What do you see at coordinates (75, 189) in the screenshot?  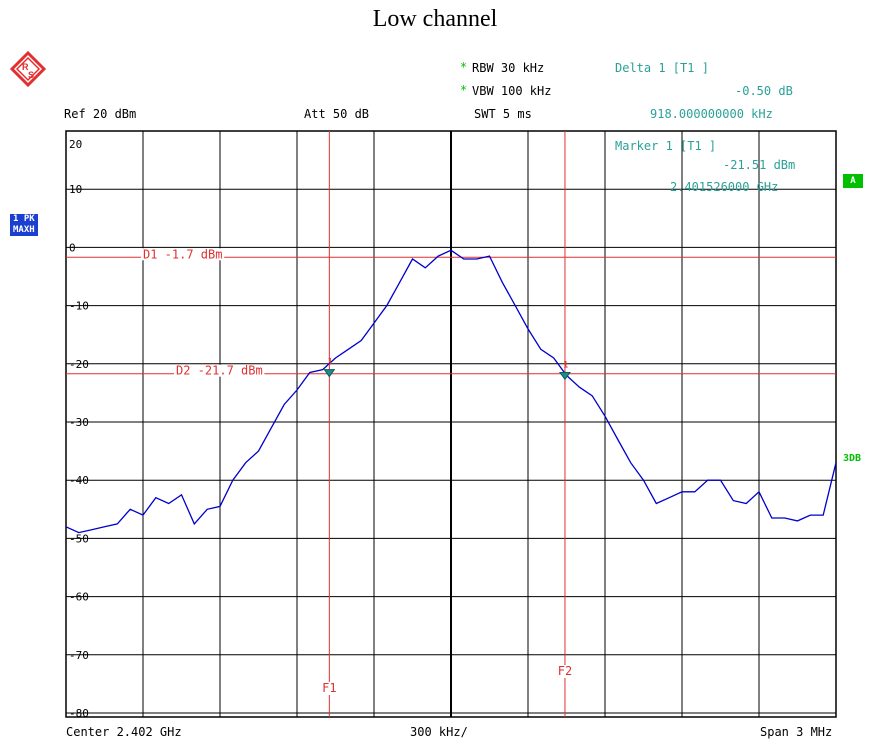 I see `y-tick-label: 10` at bounding box center [75, 189].